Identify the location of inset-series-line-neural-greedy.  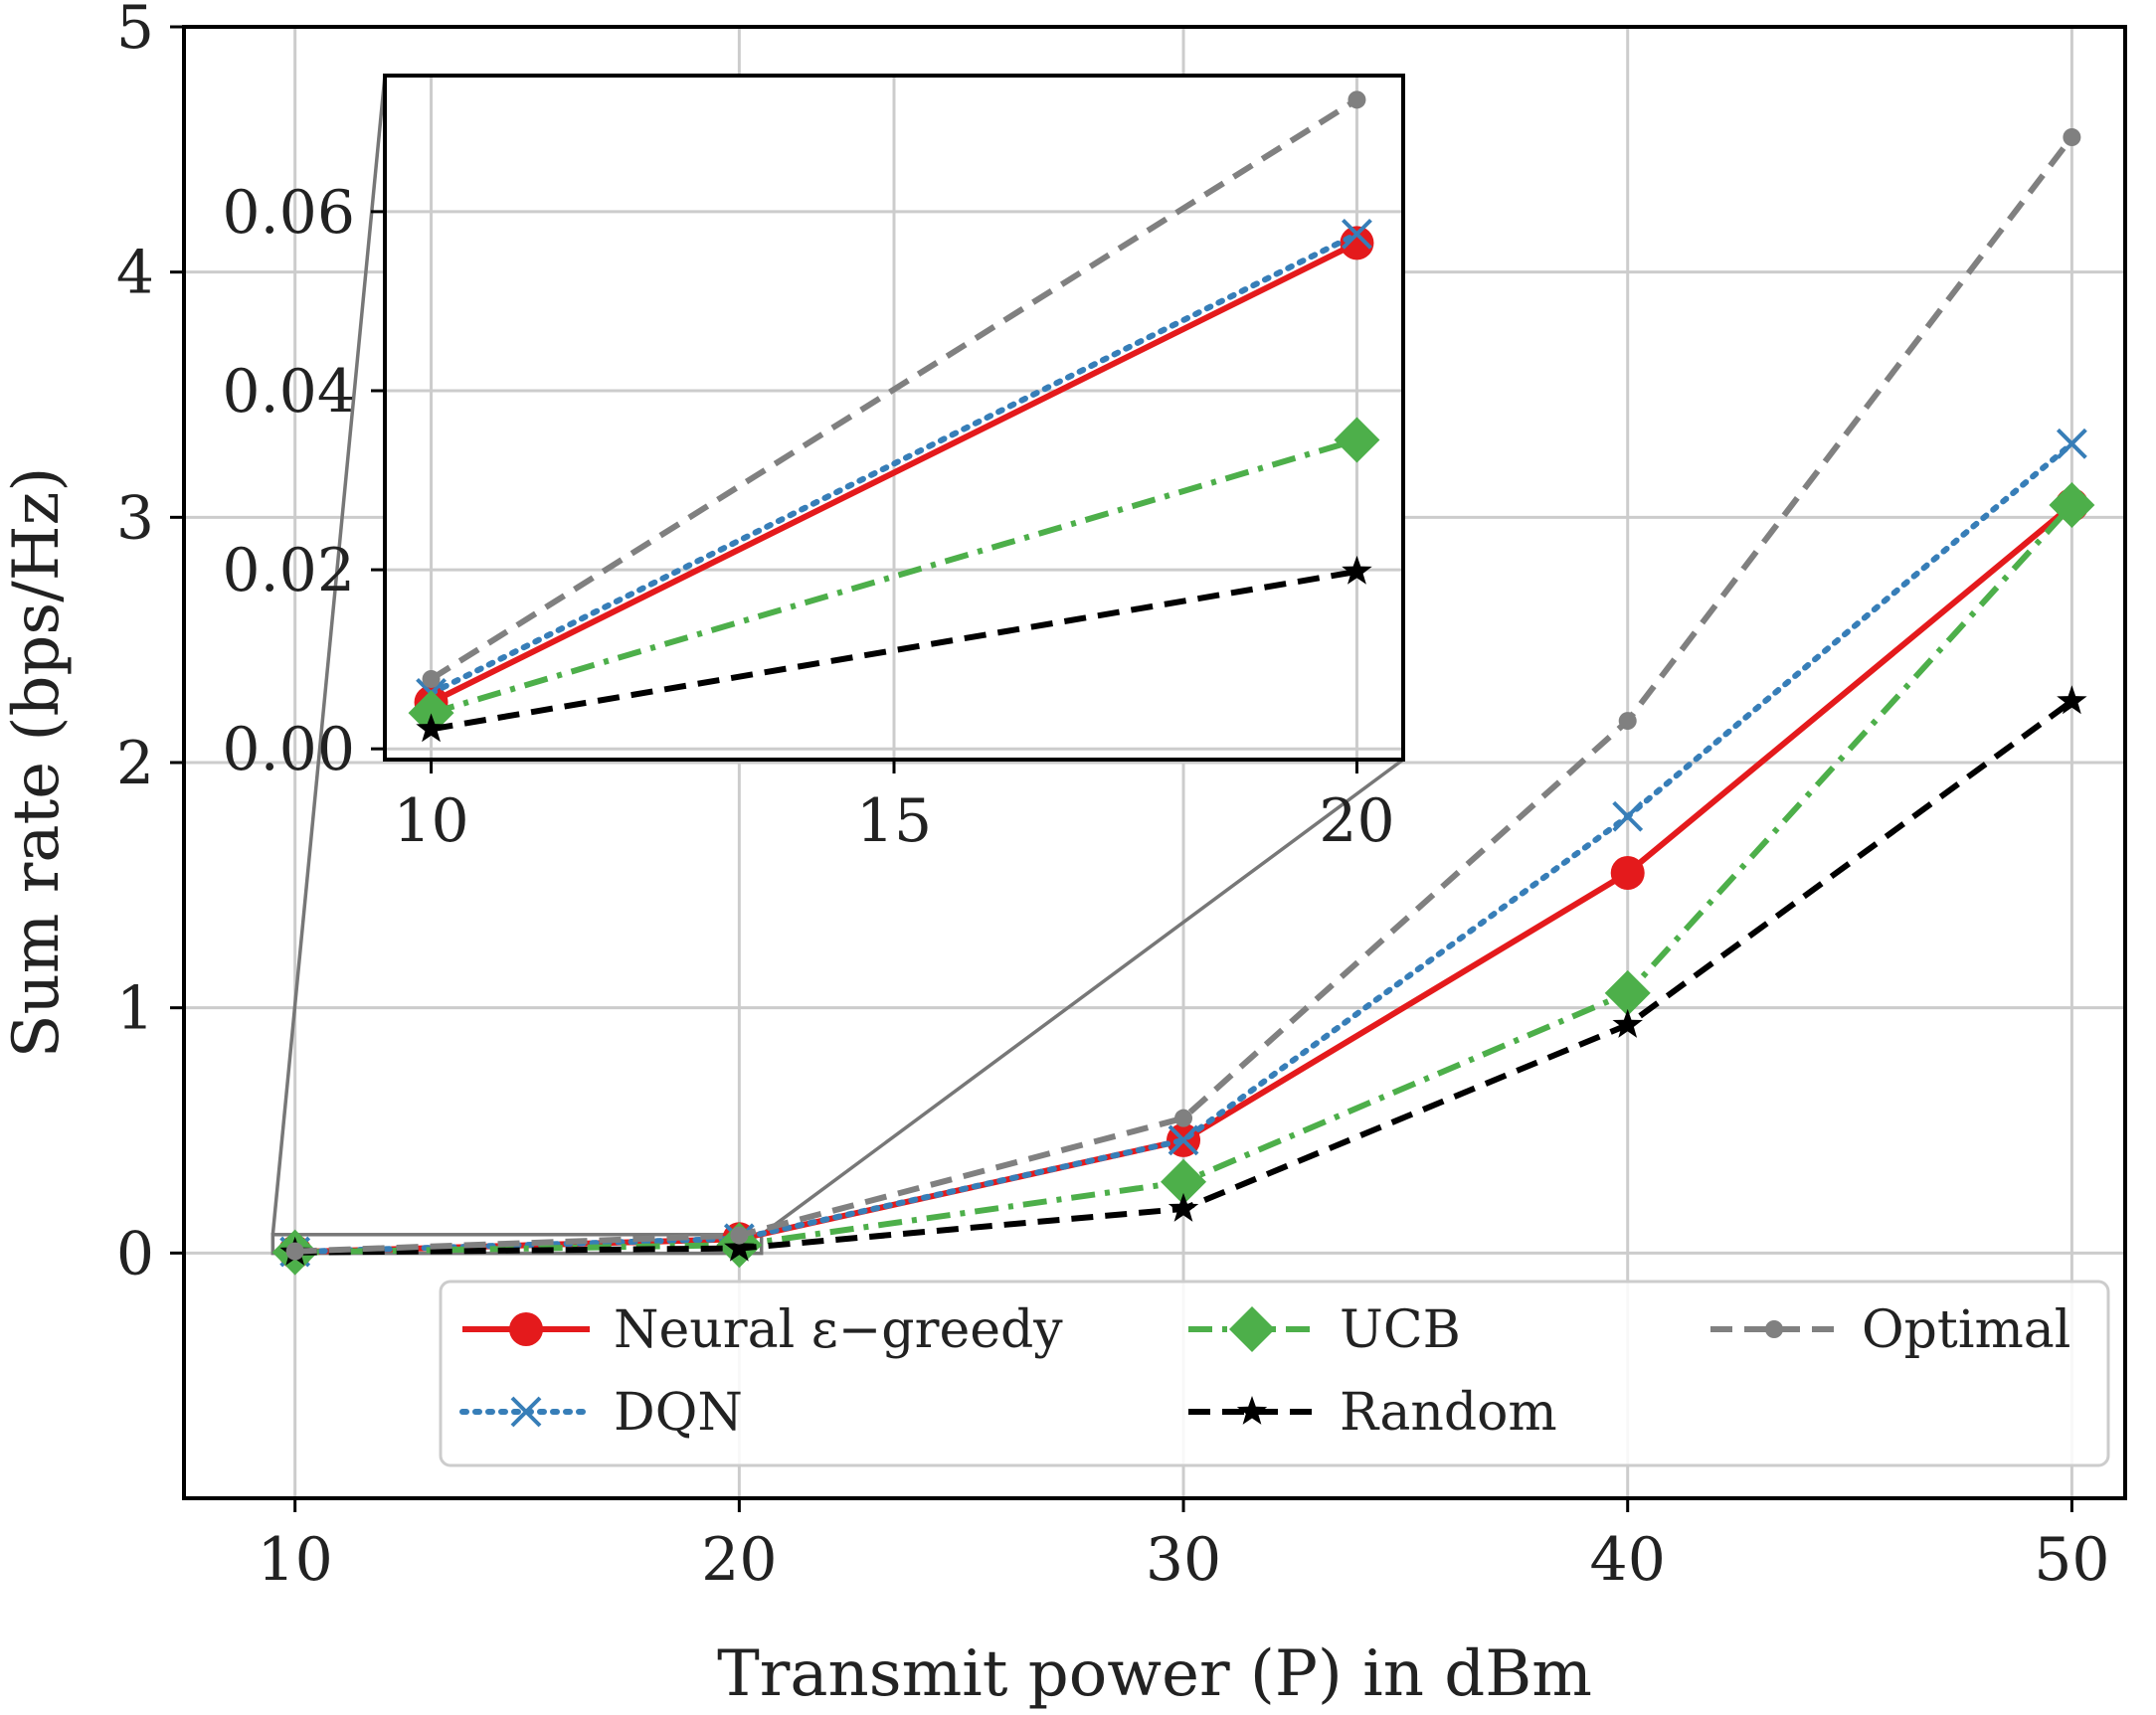
(894, 473).